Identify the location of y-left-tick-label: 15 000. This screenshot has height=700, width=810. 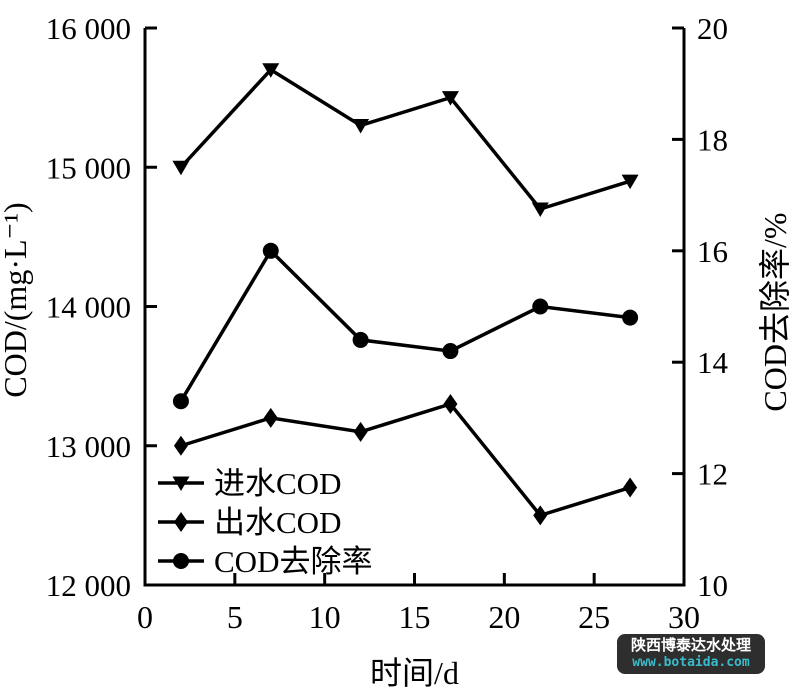
(88, 167).